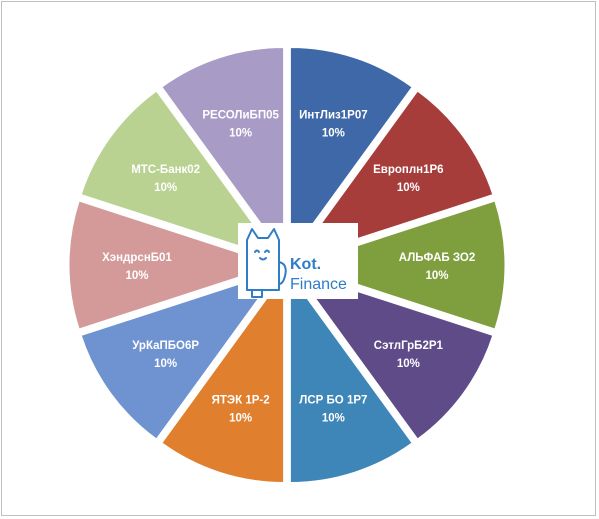  What do you see at coordinates (408, 170) in the screenshot?
I see `slice-name-label: Европлн1Р6` at bounding box center [408, 170].